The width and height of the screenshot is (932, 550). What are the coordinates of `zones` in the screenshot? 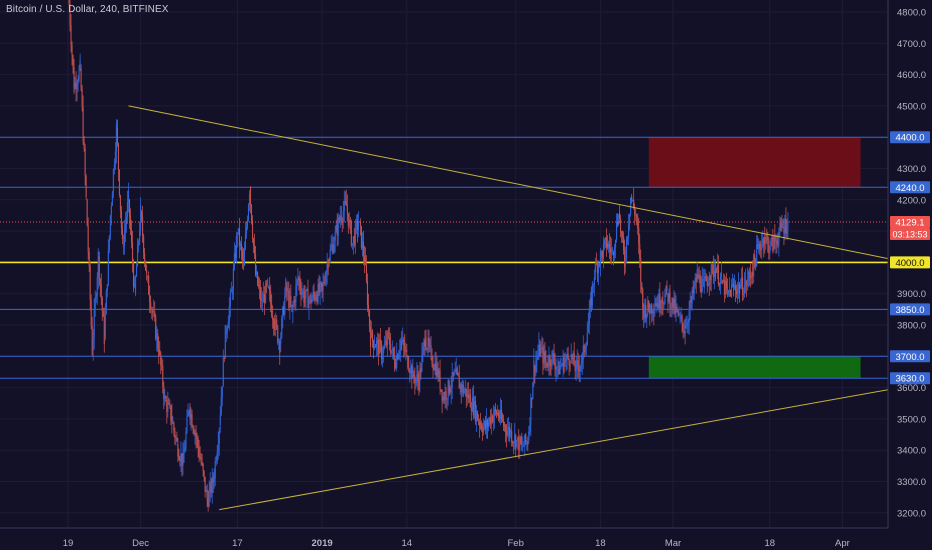 It's located at (754, 258).